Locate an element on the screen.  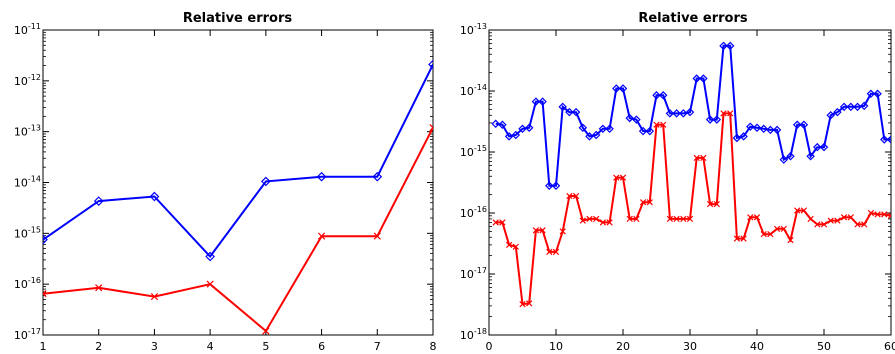
x-tick-label: 20 is located at coordinates (623, 346).